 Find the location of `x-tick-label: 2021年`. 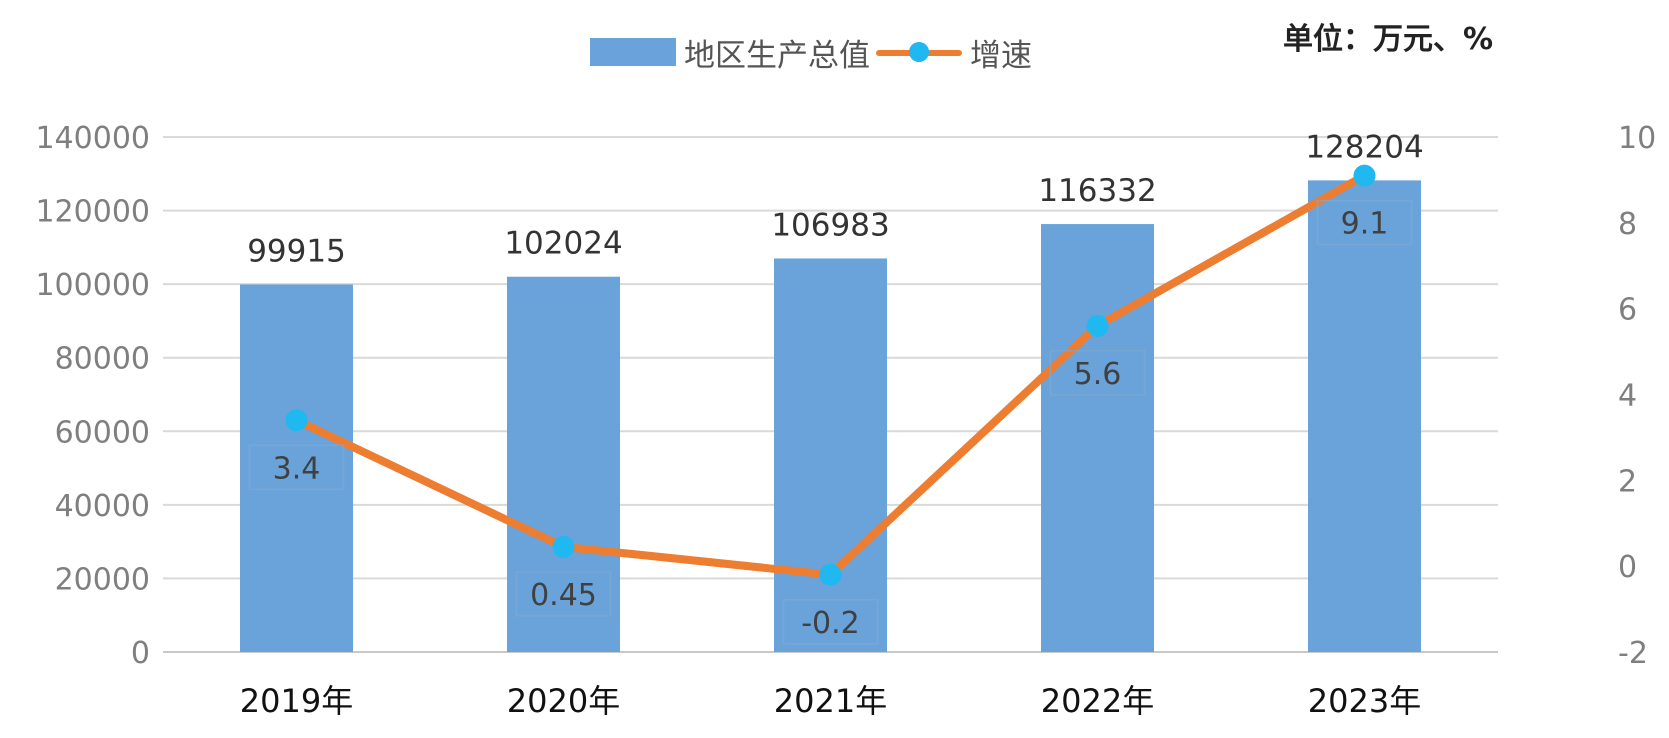

x-tick-label: 2021年 is located at coordinates (830, 701).